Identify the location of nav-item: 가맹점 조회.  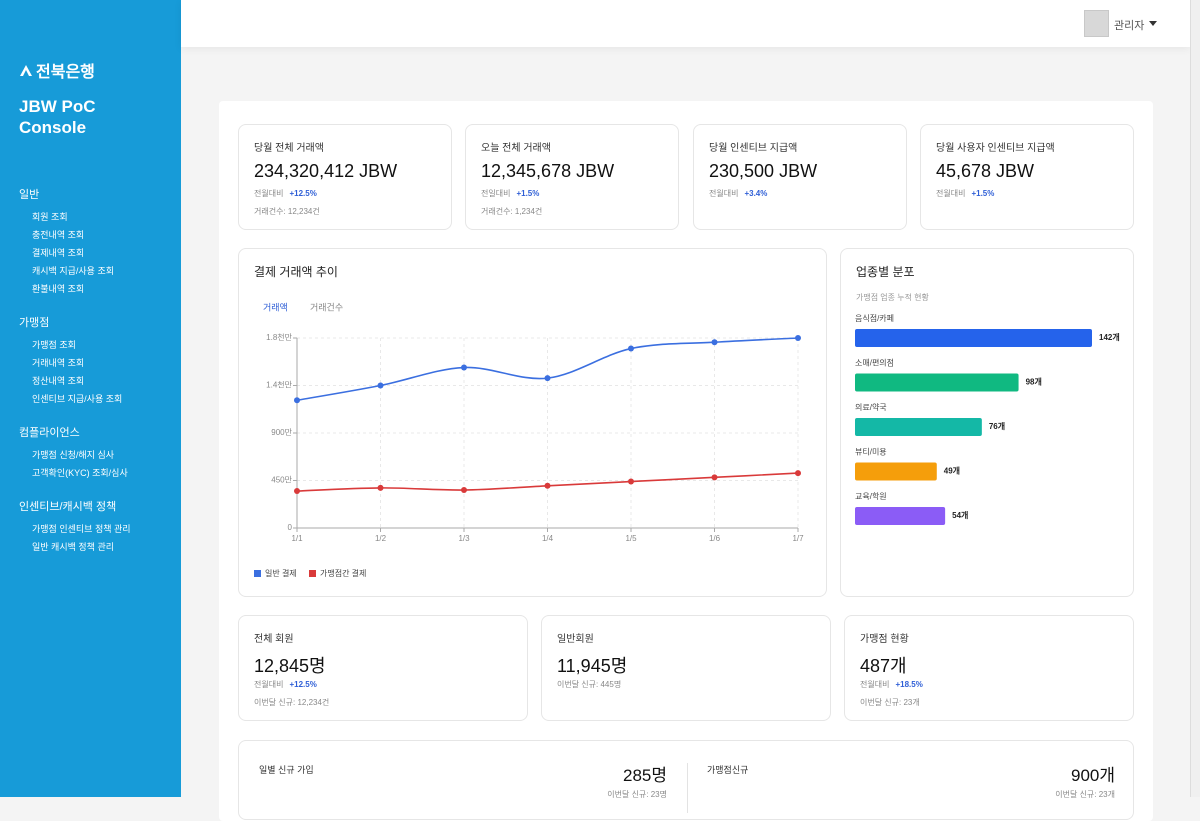
(106, 343).